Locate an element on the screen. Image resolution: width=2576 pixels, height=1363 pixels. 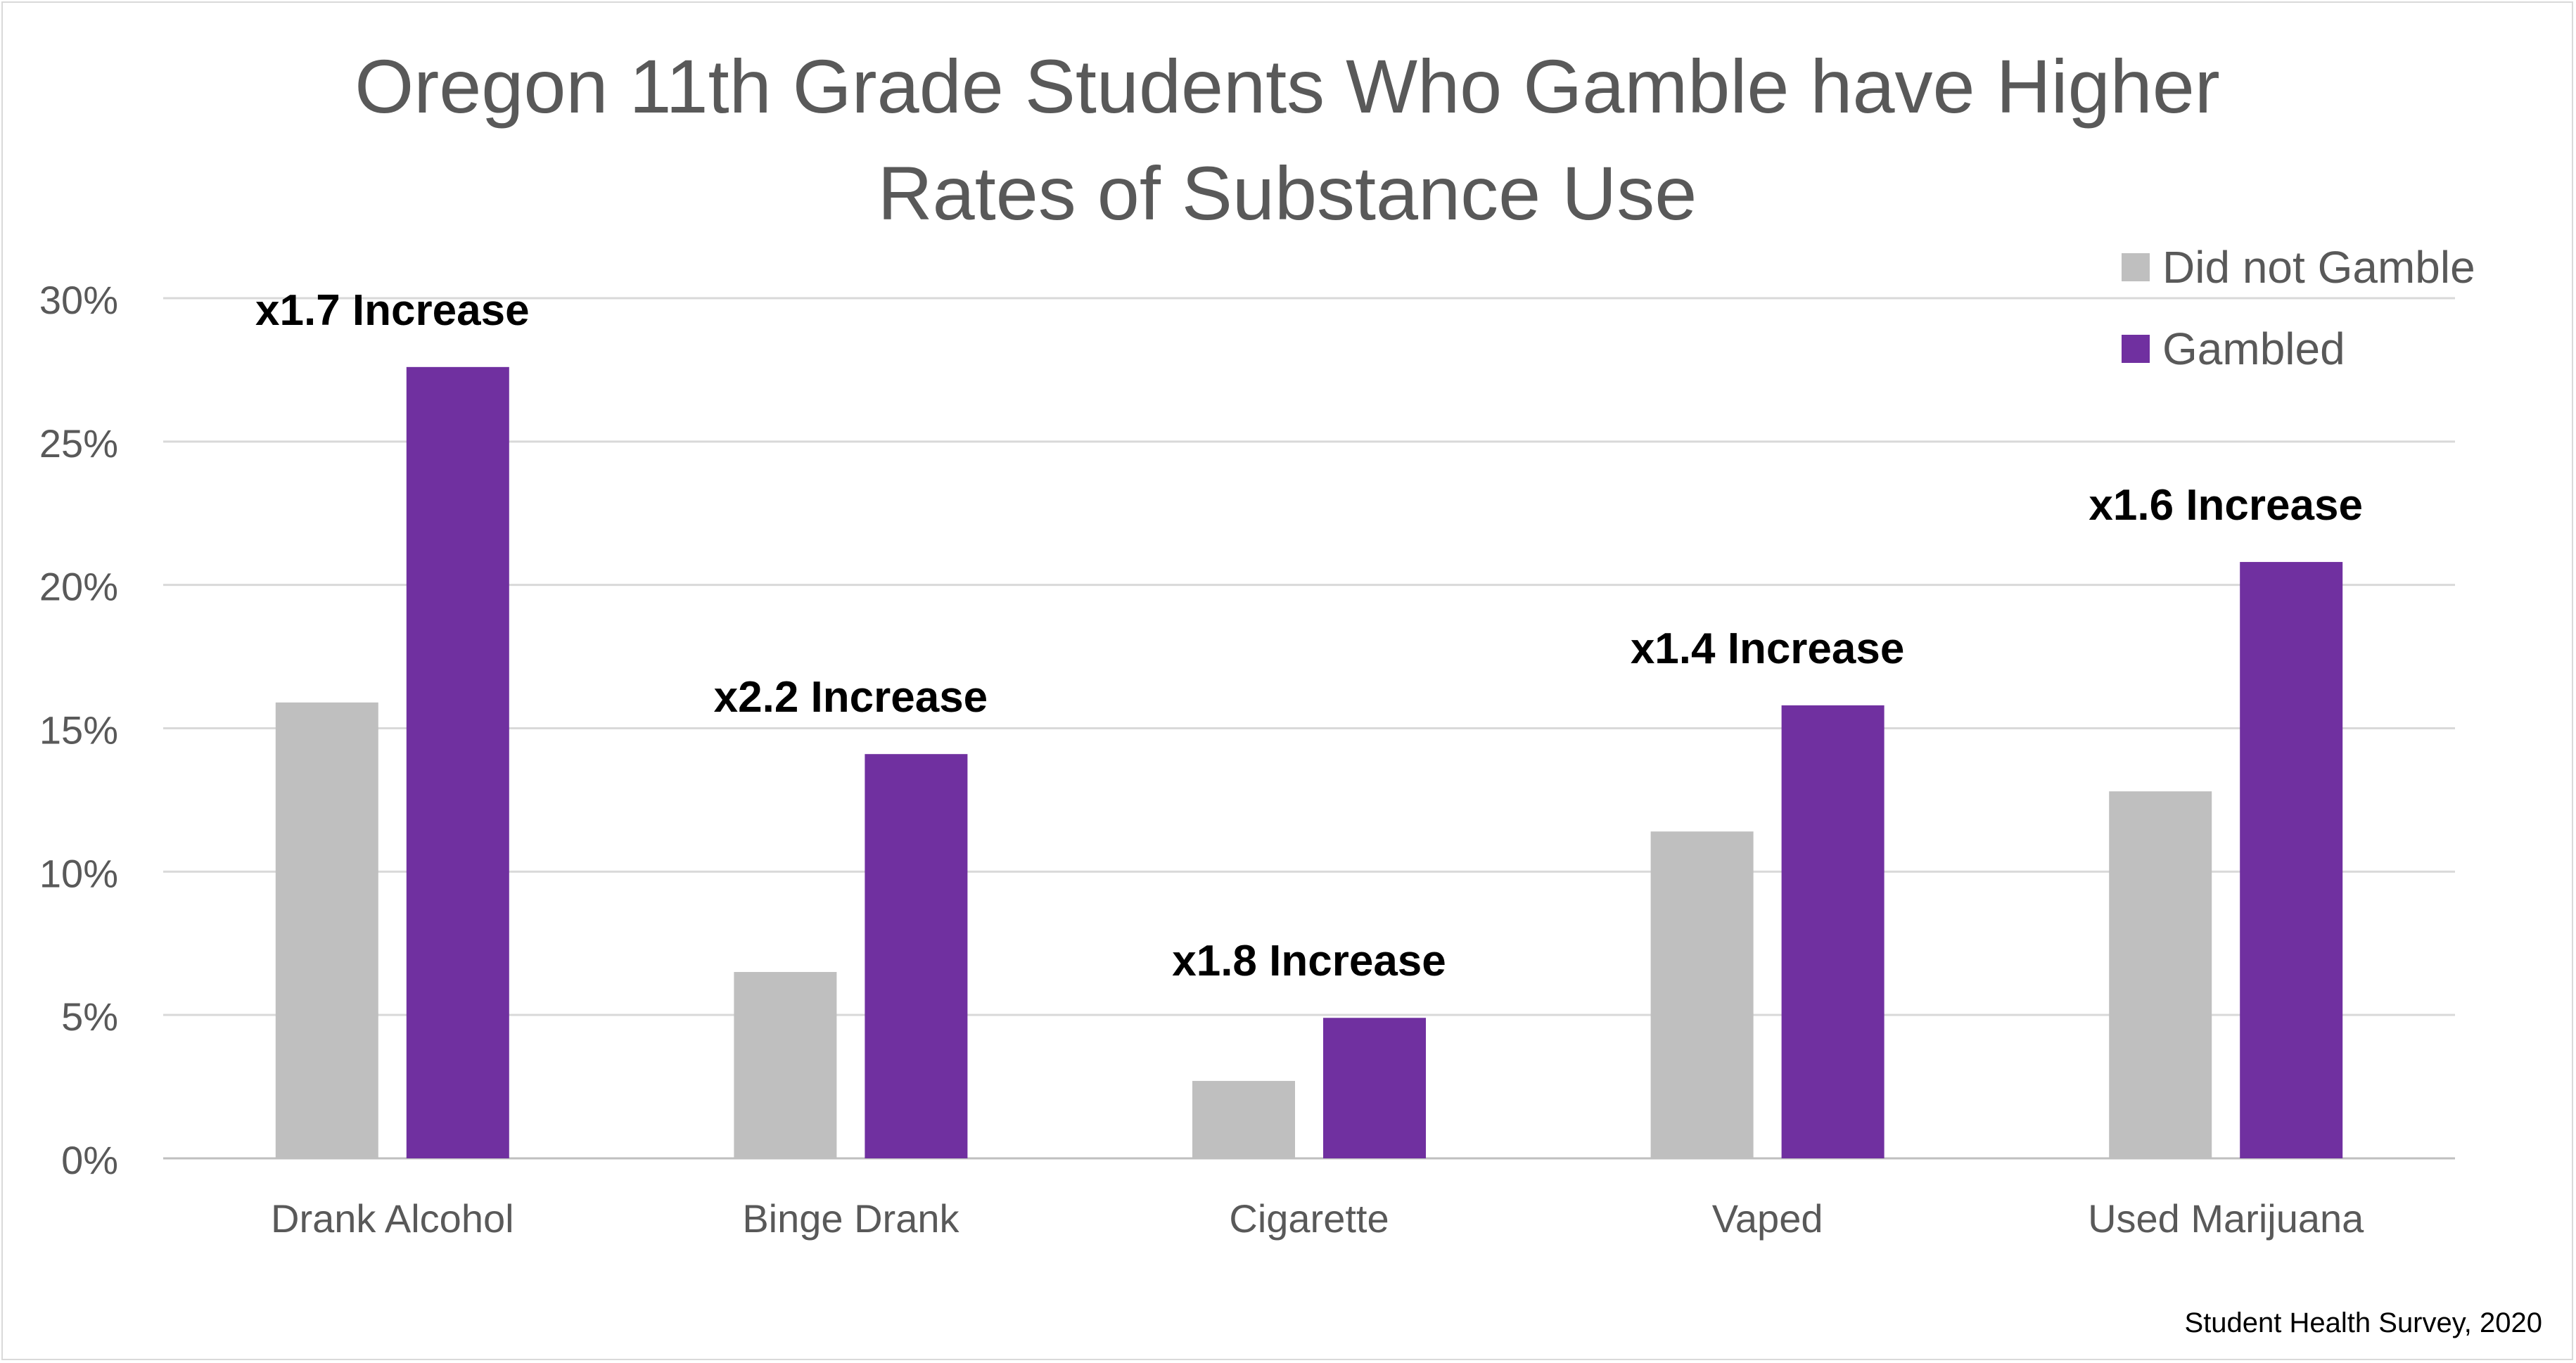
increase-annotation: x1.7 Increase is located at coordinates (392, 310).